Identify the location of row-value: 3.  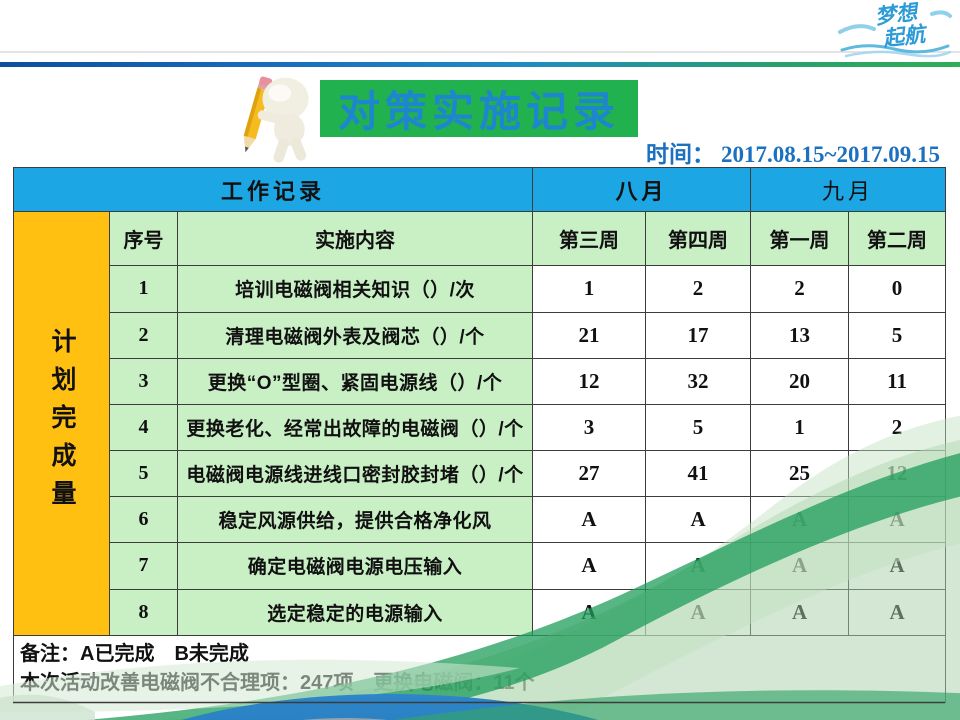
(589, 427).